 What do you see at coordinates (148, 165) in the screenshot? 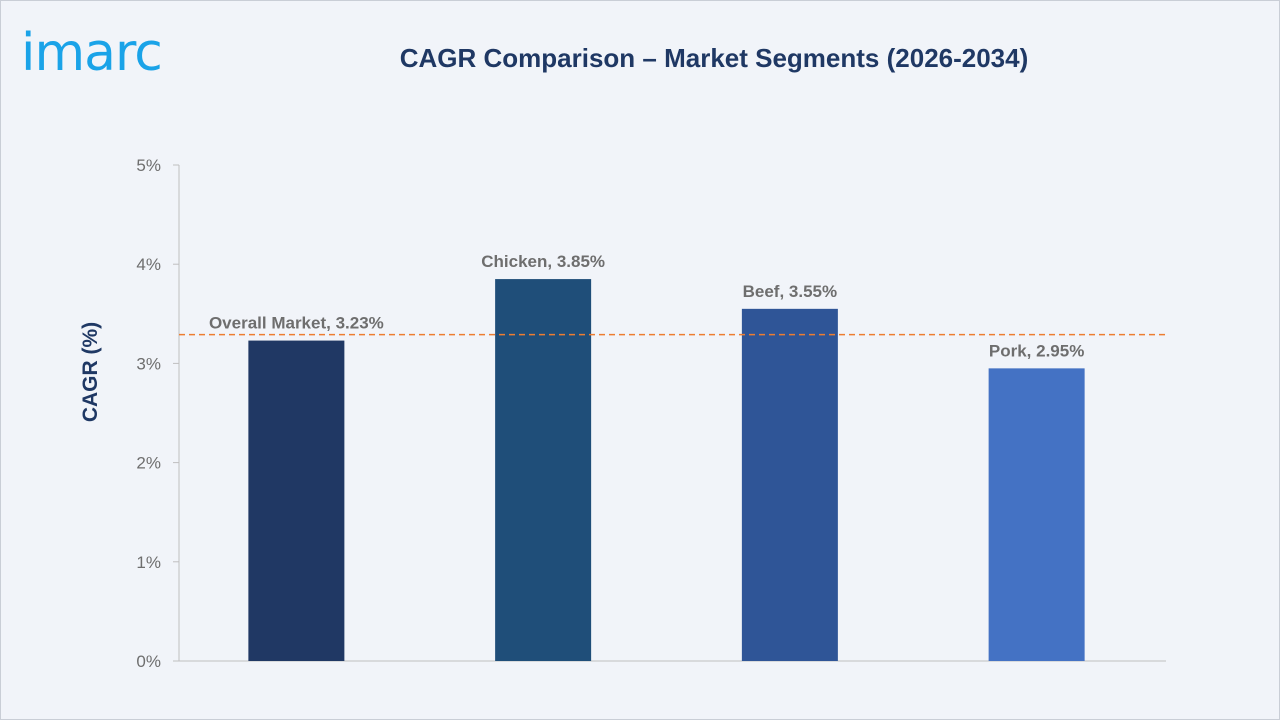
I see `y-tick-label: 5%` at bounding box center [148, 165].